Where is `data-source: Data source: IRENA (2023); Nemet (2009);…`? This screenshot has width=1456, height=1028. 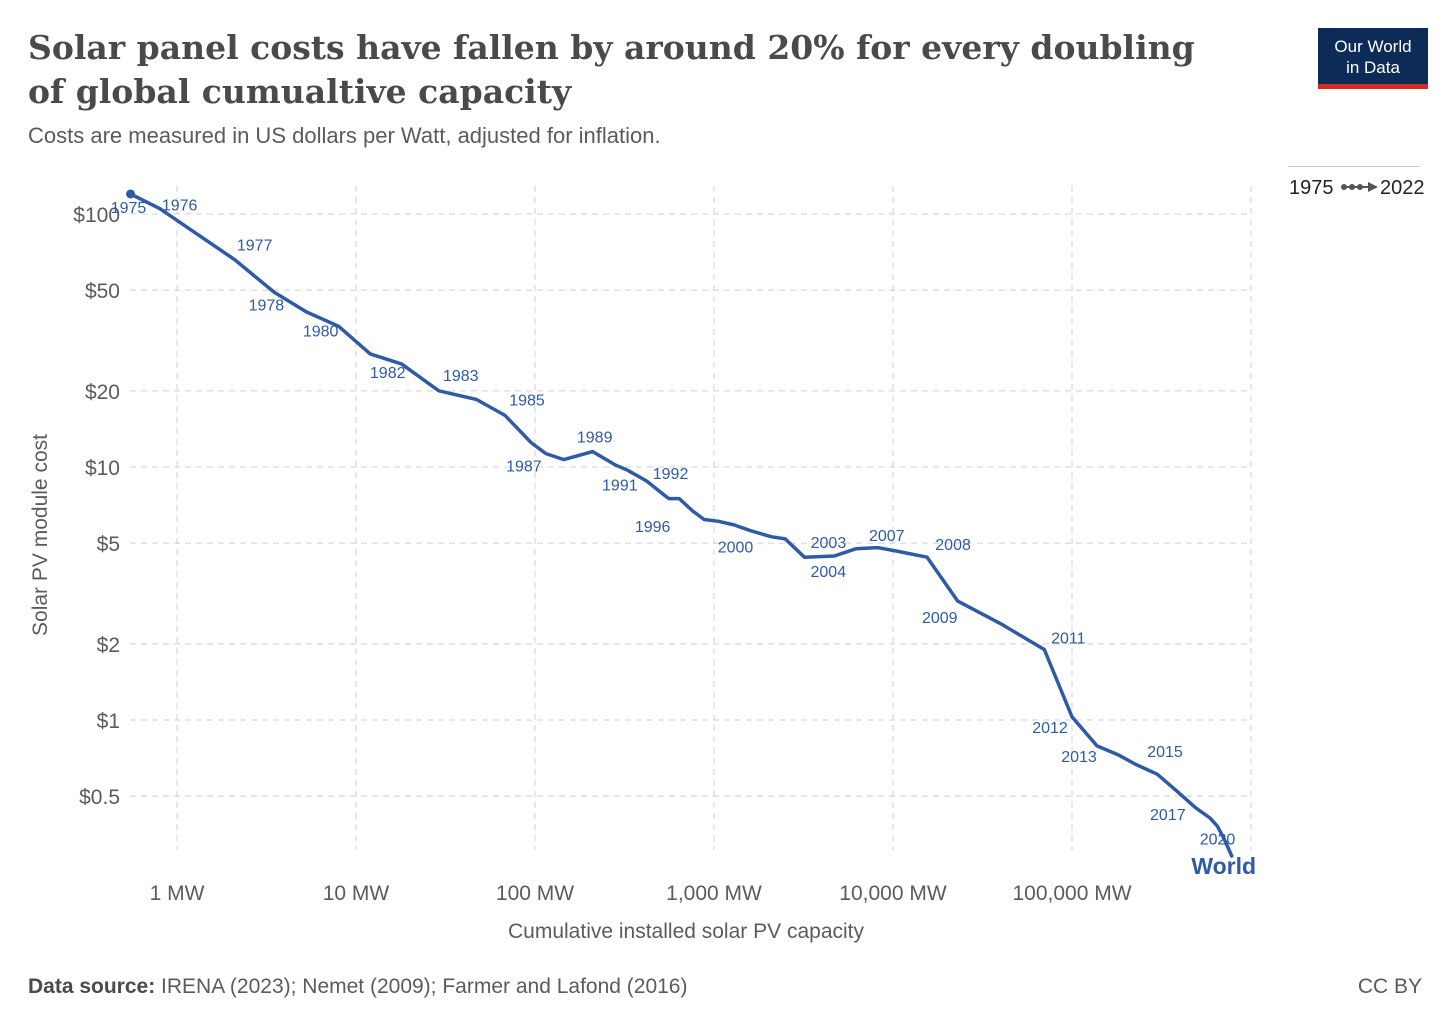
data-source: Data source: IRENA (2023); Nemet (2009);… is located at coordinates (357, 987).